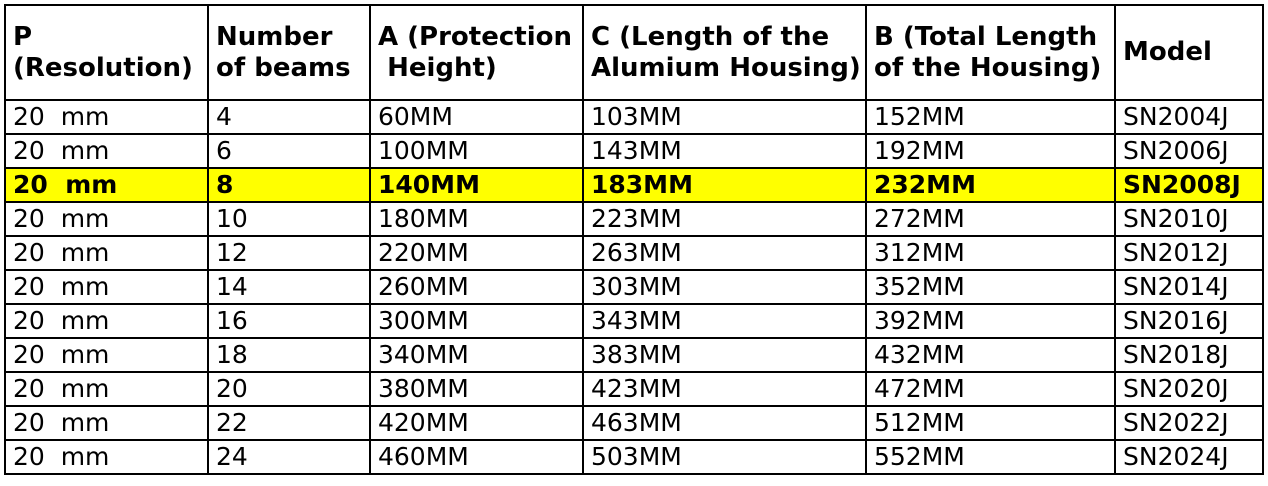  I want to click on table-row: 20 mm 12 220MM 263MM 312MM SN2012J, so click(634, 253).